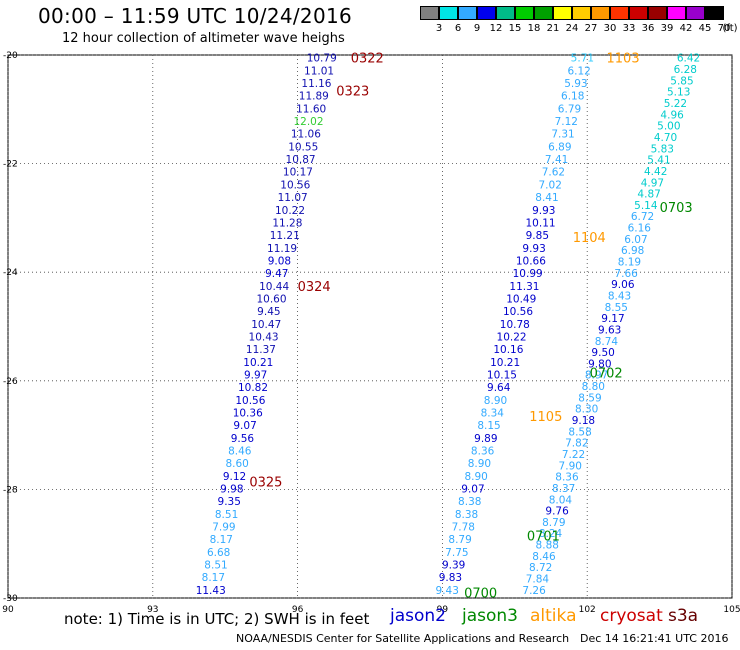  What do you see at coordinates (570, 466) in the screenshot?
I see `swh-value: 7.90` at bounding box center [570, 466].